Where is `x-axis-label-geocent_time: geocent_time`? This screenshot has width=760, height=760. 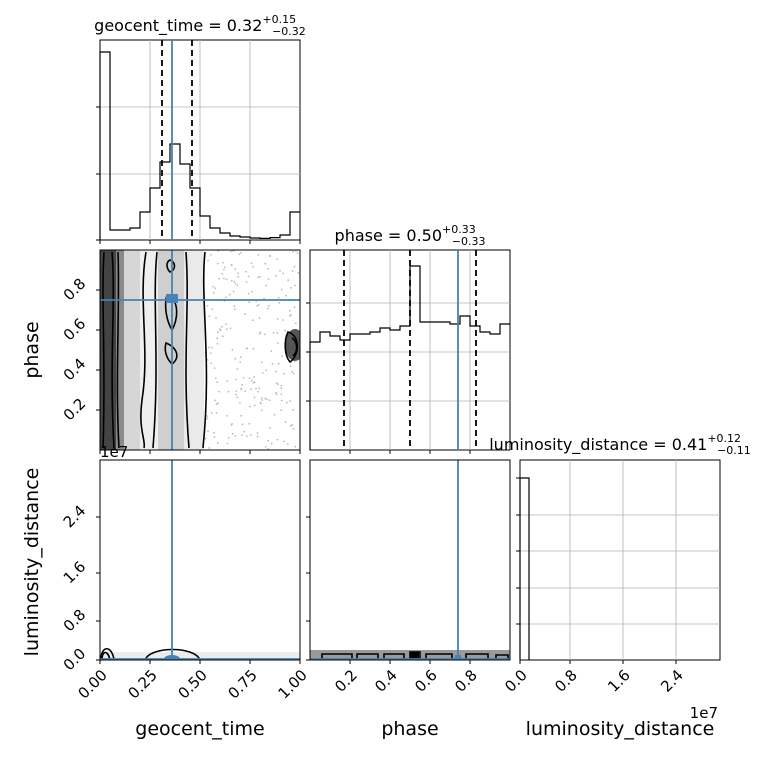
x-axis-label-geocent_time: geocent_time is located at coordinates (199, 729).